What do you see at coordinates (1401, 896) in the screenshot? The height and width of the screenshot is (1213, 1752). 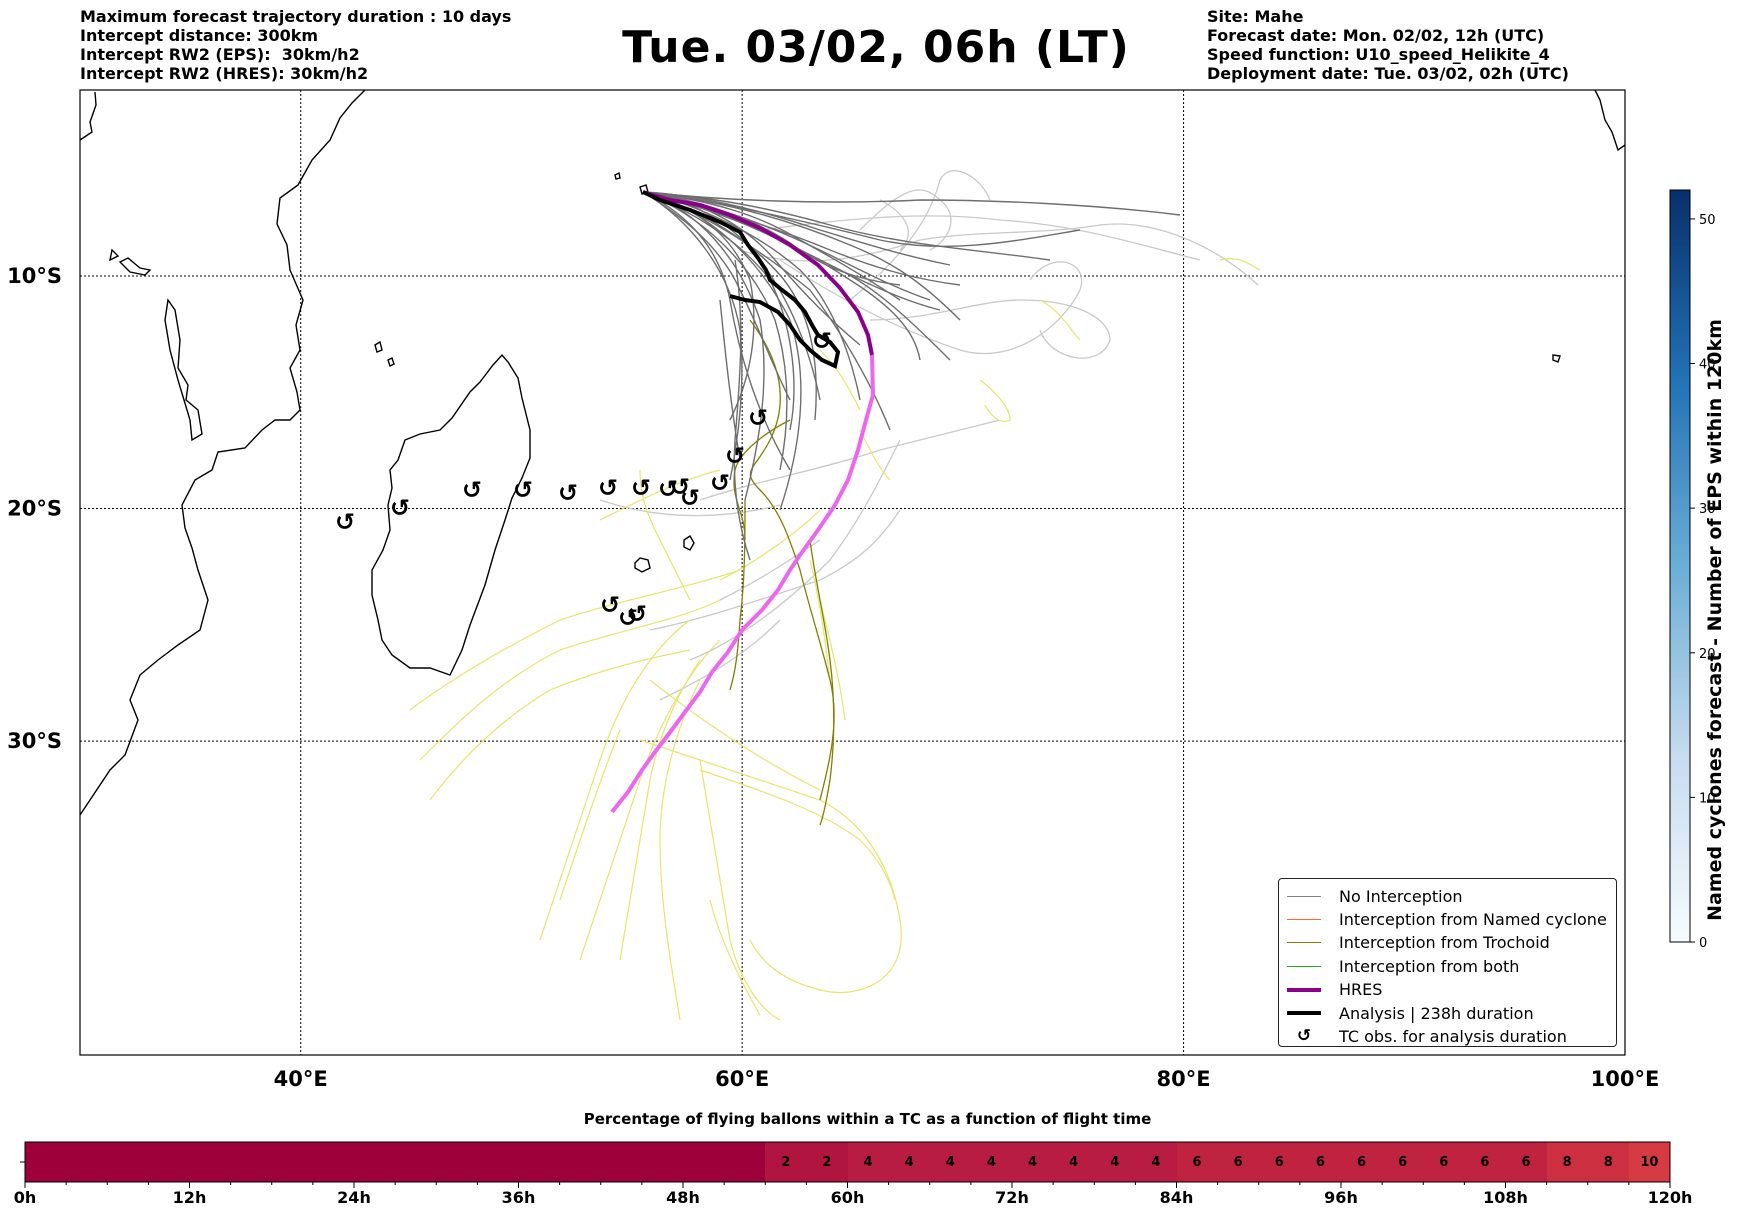 I see `legend-label: No Interception` at bounding box center [1401, 896].